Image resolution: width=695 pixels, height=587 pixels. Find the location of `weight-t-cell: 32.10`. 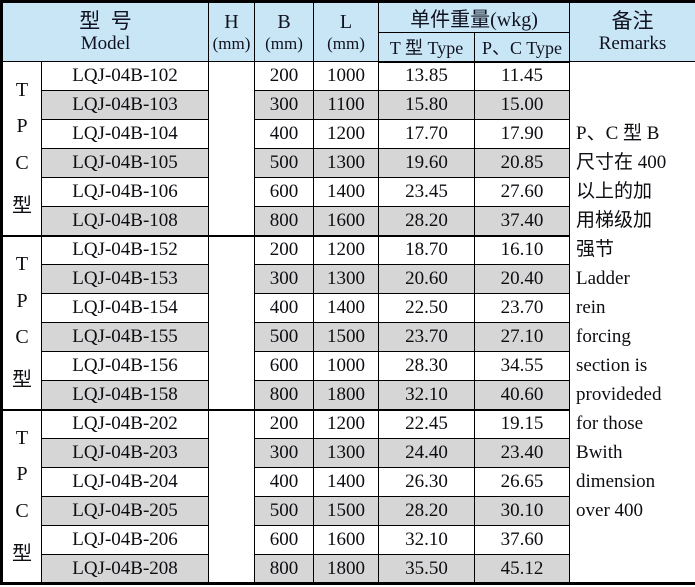

weight-t-cell: 32.10 is located at coordinates (426, 540).